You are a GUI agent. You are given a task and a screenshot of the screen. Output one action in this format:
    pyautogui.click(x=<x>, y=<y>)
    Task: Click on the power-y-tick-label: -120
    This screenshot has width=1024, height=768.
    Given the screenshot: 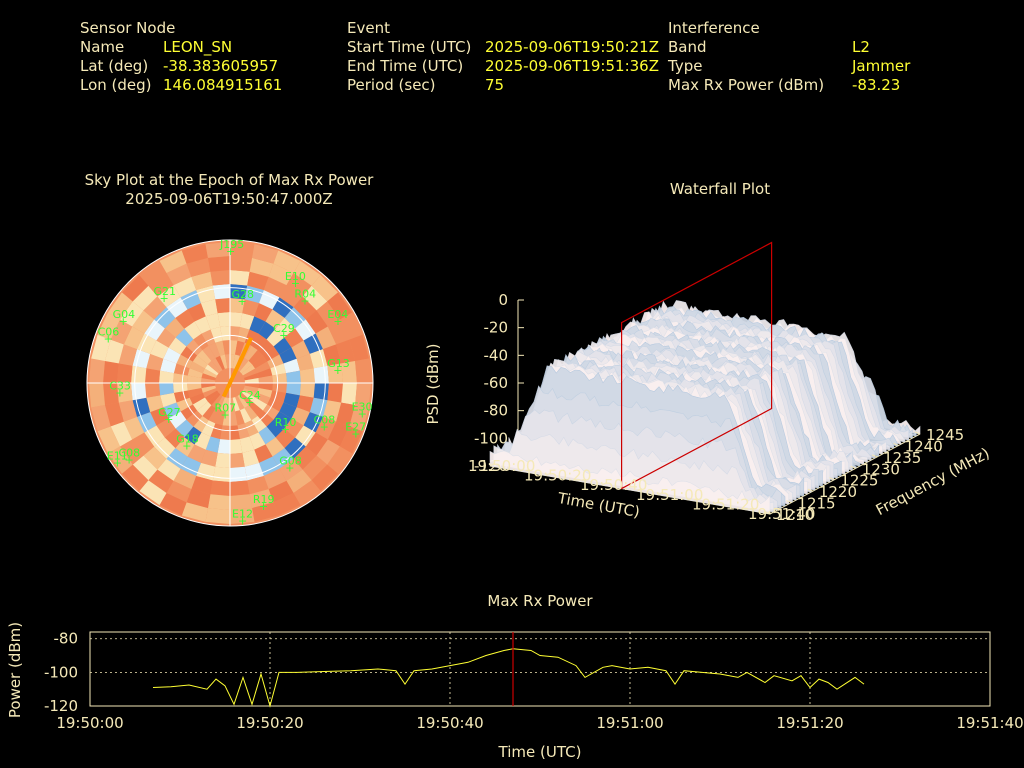 What is the action you would take?
    pyautogui.click(x=61, y=706)
    